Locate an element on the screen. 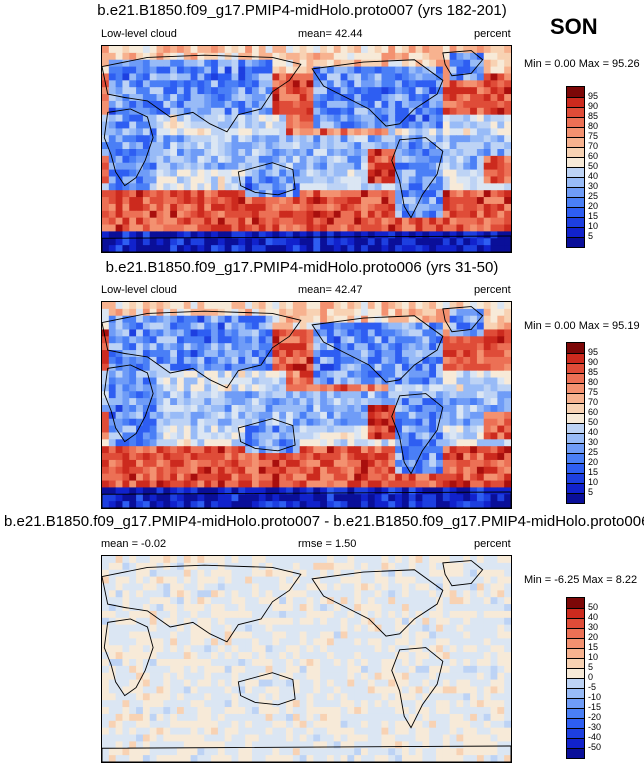  colorbar-segment is located at coordinates (575, 388).